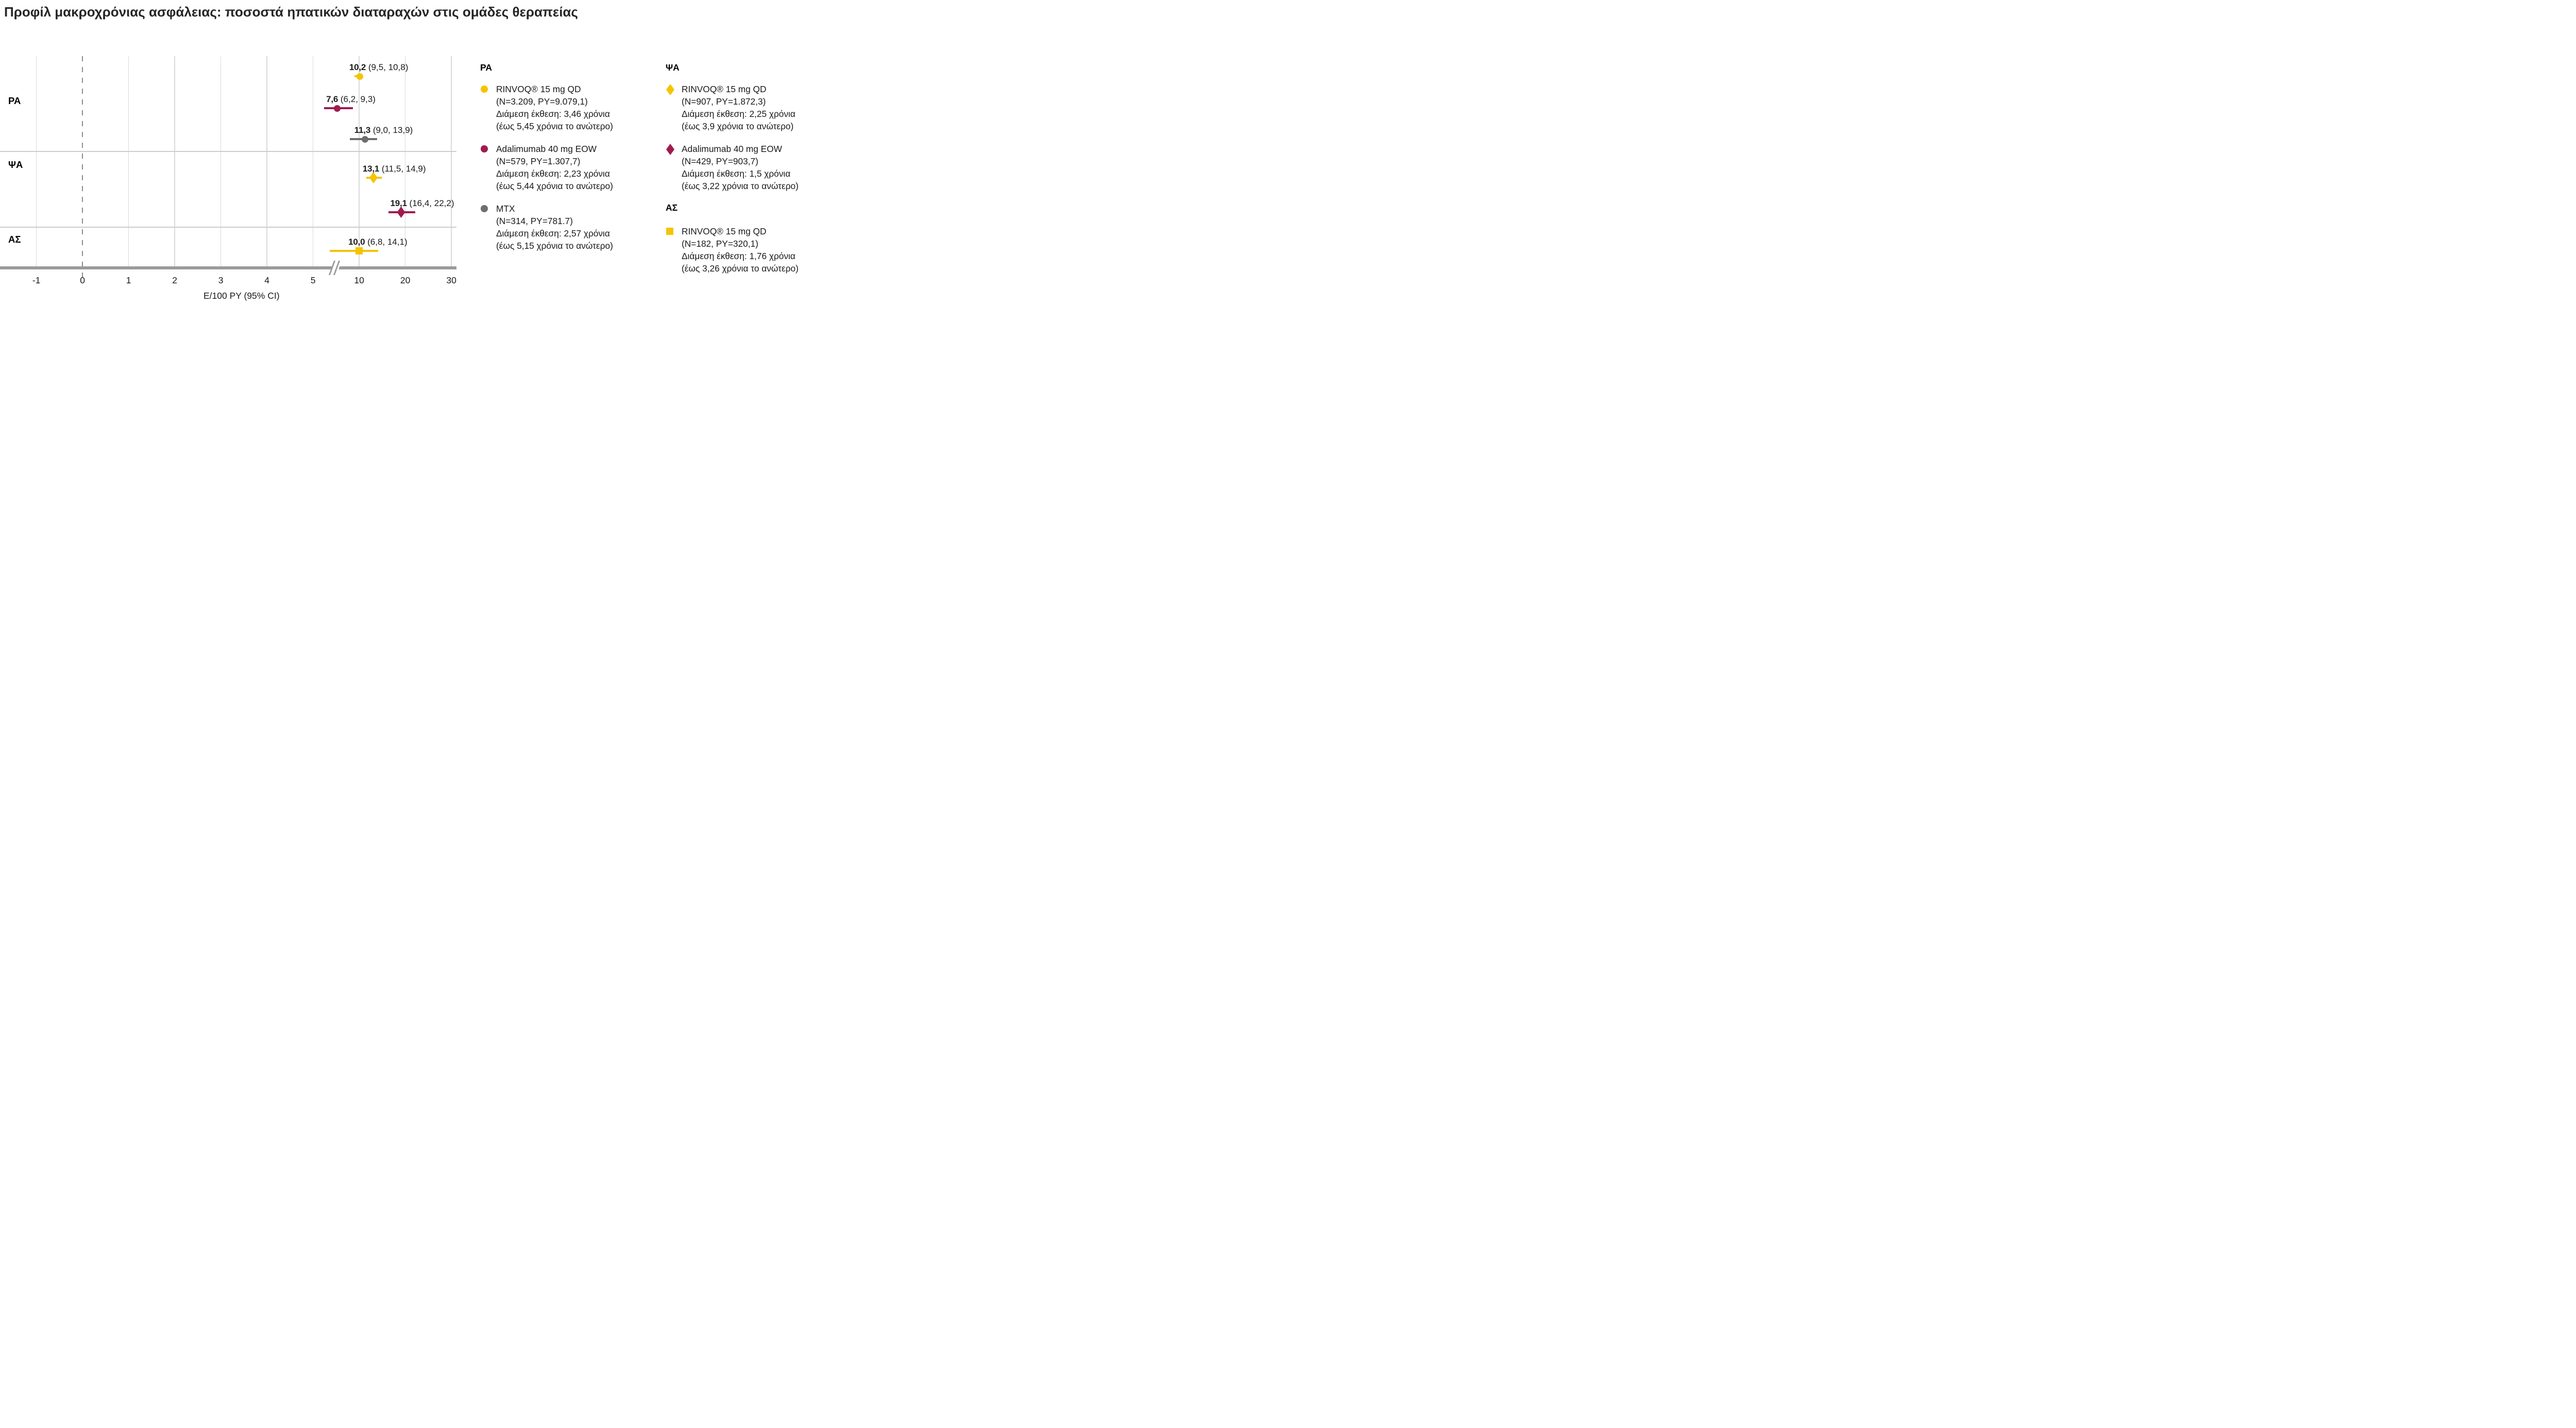 The image size is (2576, 1428). What do you see at coordinates (332, 99) in the screenshot?
I see `data-point-value: 7,6` at bounding box center [332, 99].